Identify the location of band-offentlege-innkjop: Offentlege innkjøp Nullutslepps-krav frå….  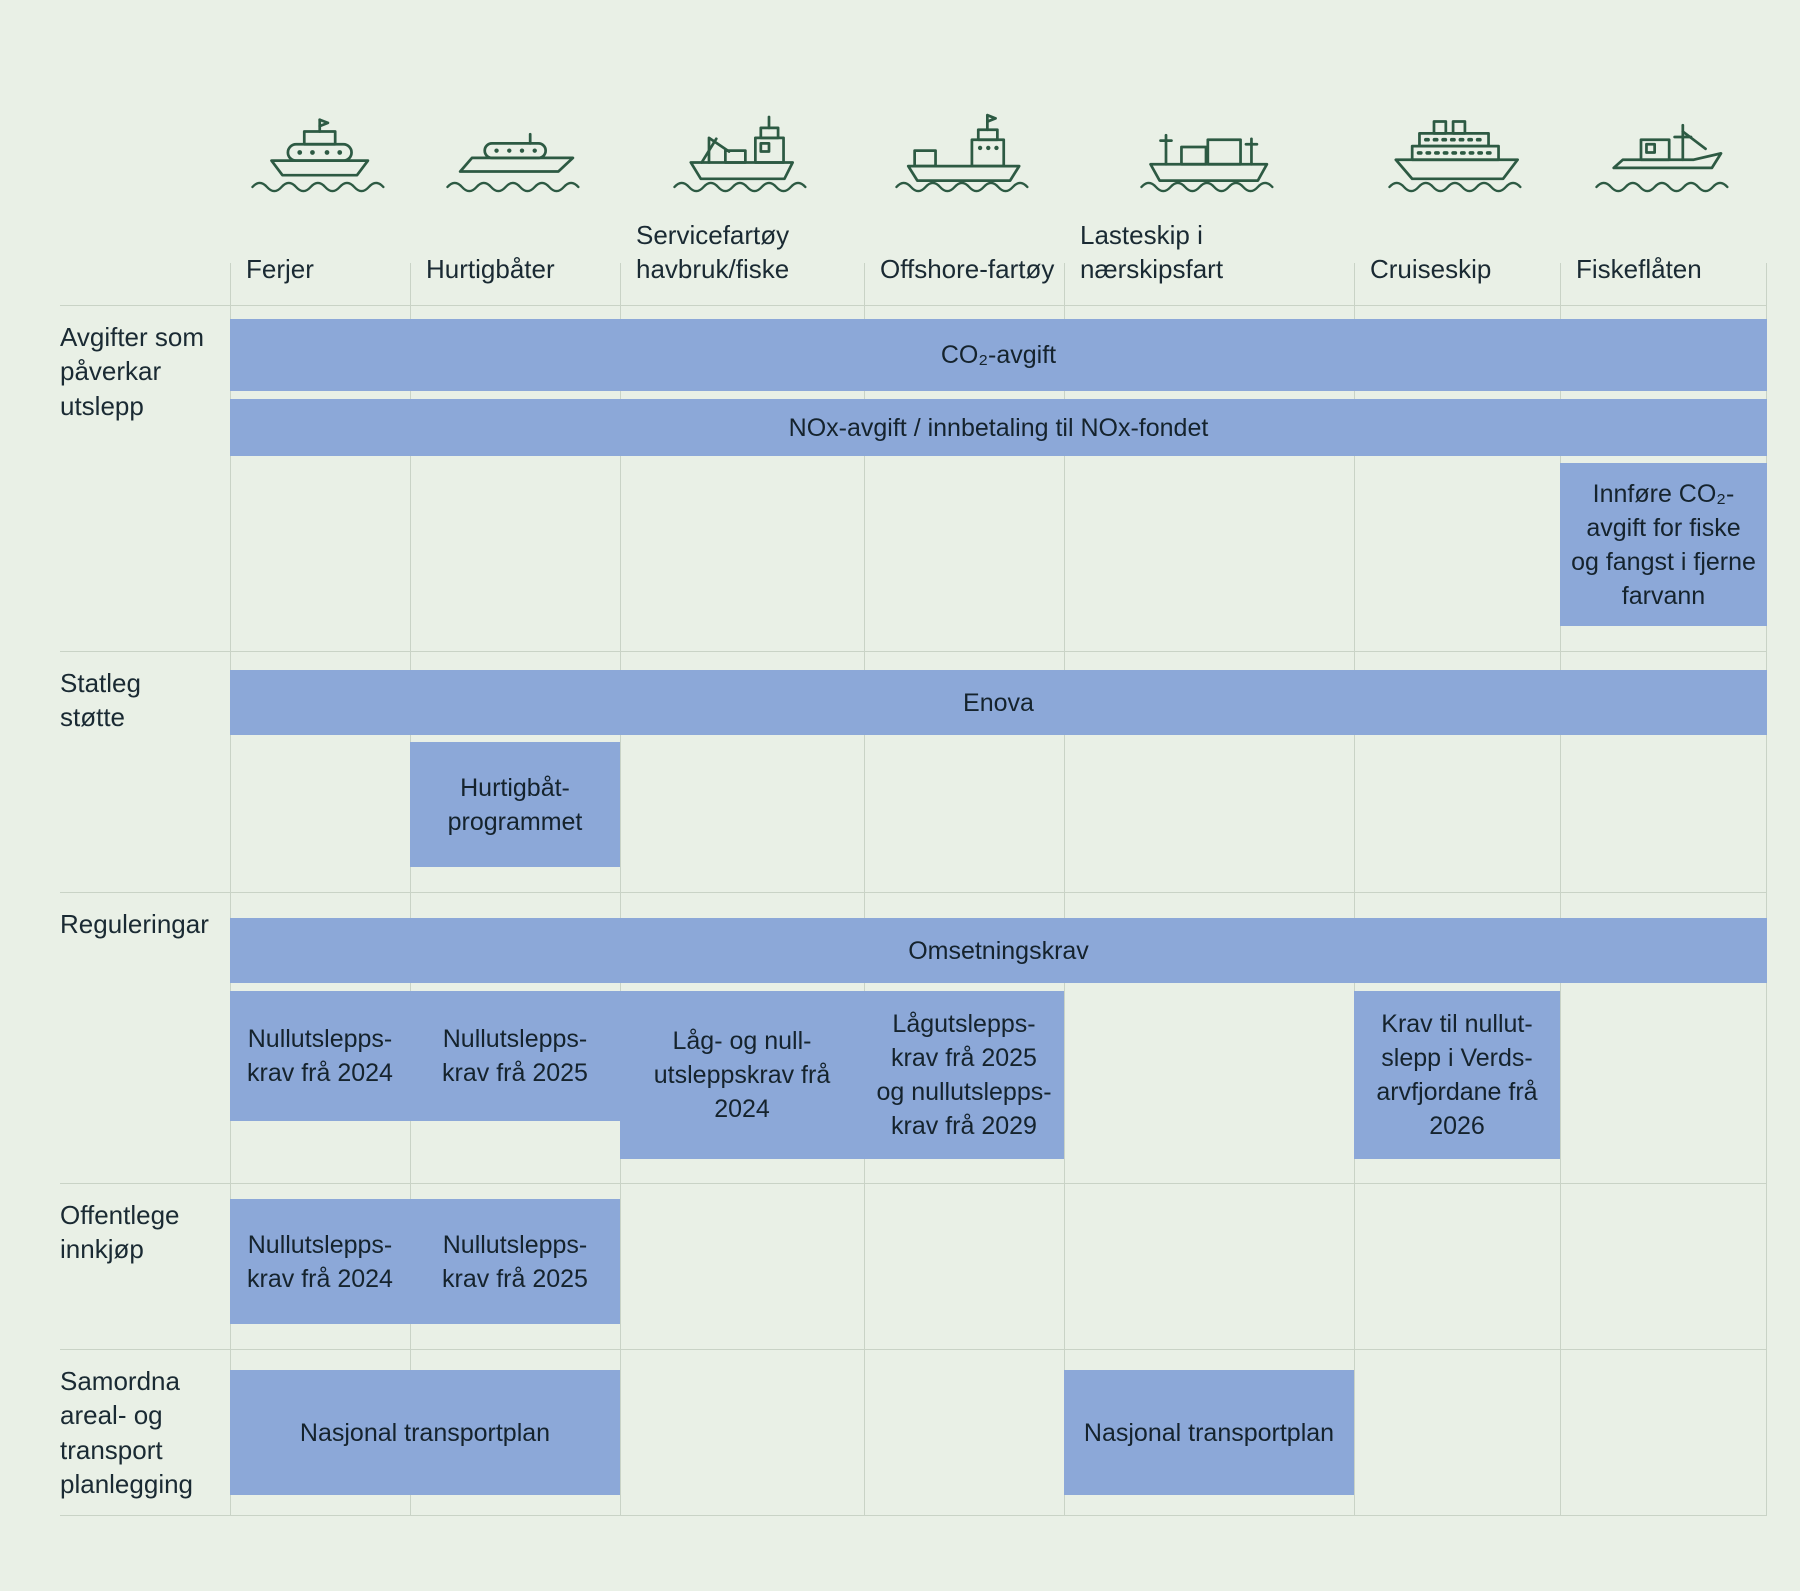
(913, 1266).